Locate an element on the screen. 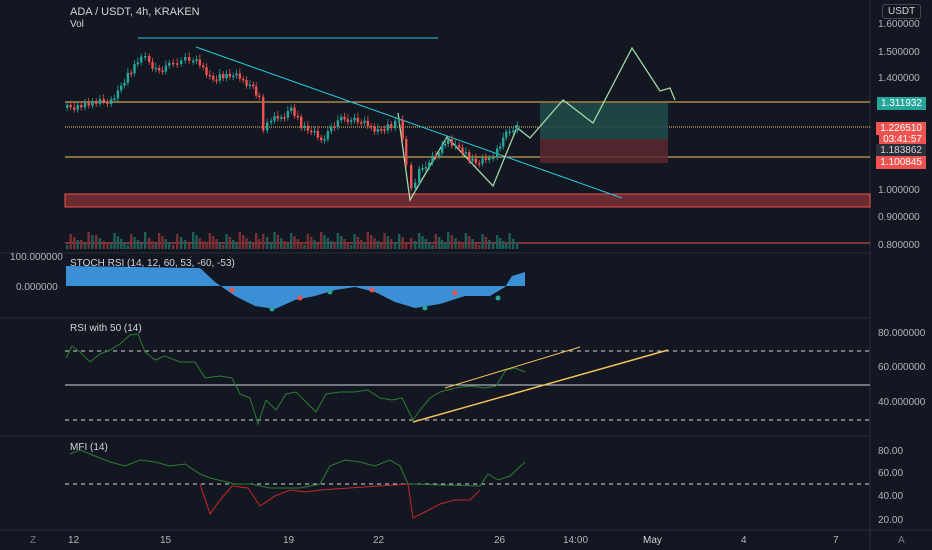 This screenshot has width=932, height=550. time-tick: 19 is located at coordinates (289, 540).